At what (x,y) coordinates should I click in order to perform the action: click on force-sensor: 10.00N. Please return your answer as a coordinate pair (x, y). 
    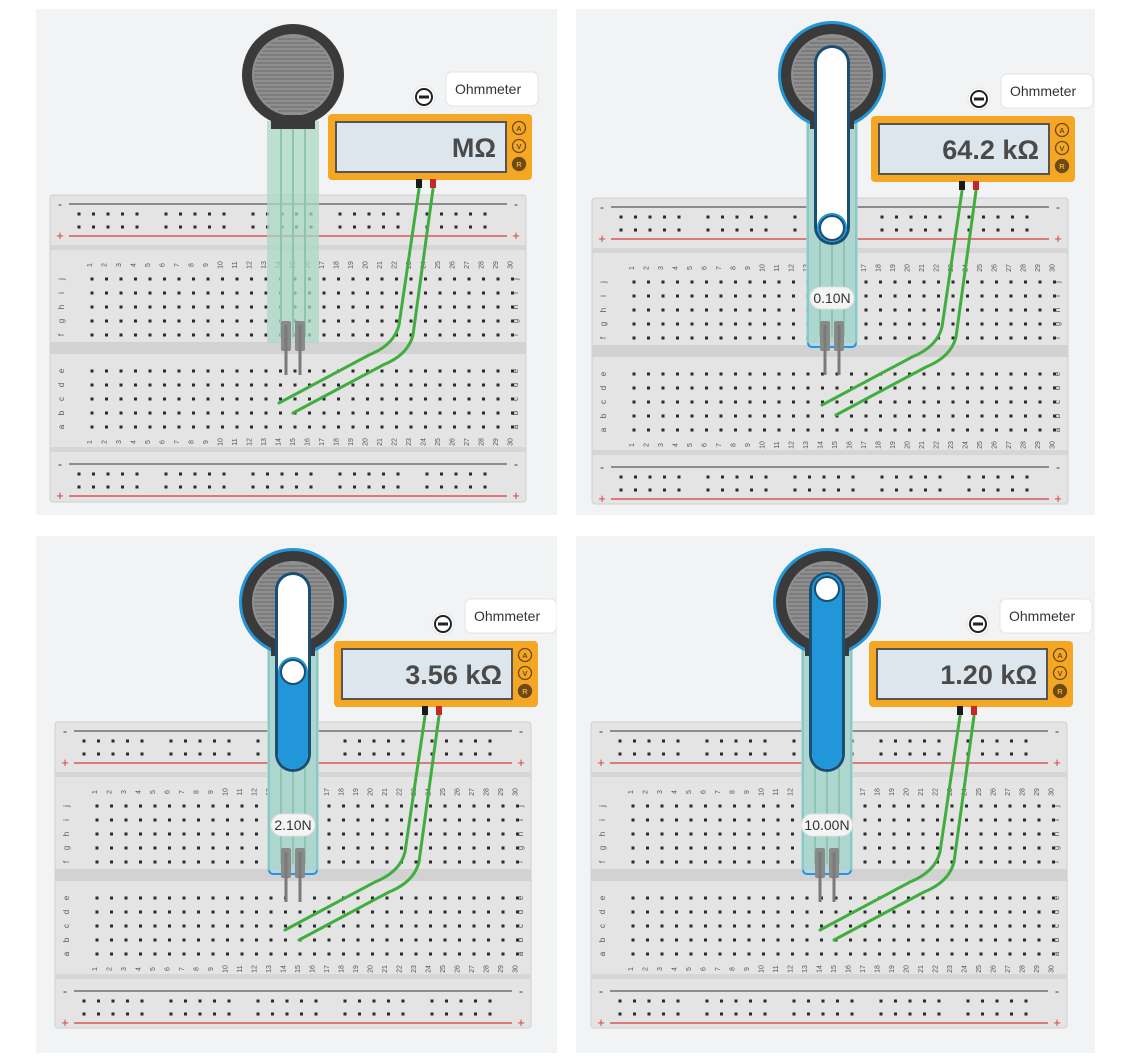
    Looking at the image, I should click on (827, 725).